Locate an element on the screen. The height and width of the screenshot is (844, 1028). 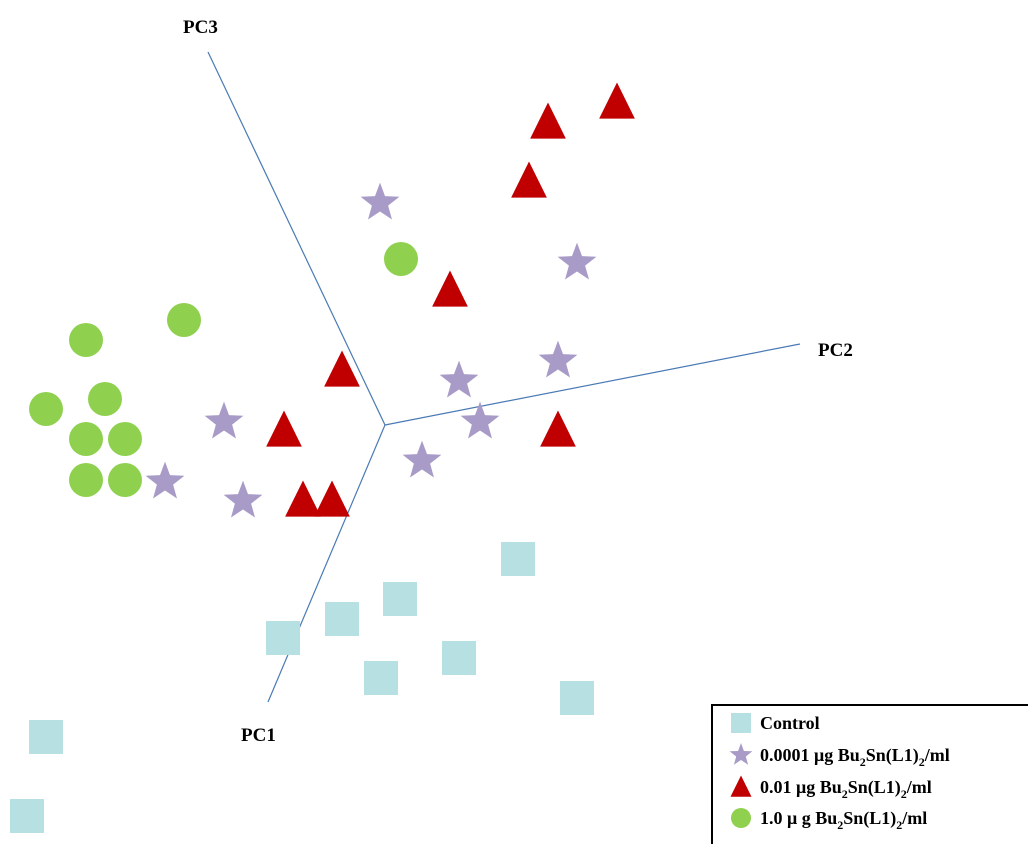
legend-label: 1.0 μ g Bu2Sn(L1)2/ml is located at coordinates (843, 820).